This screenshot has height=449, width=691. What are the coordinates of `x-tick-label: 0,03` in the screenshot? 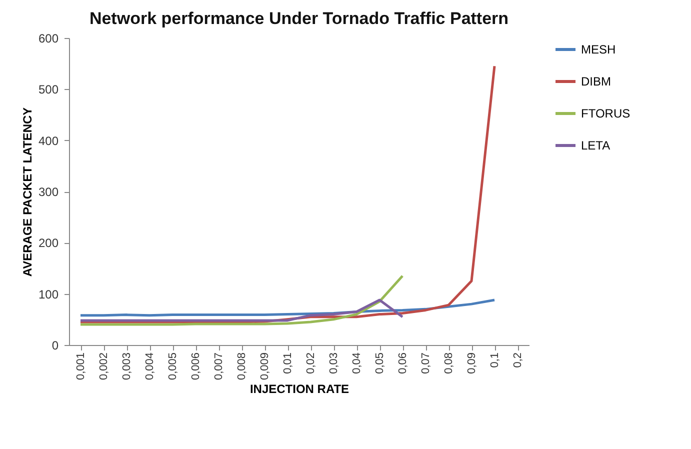 It's located at (334, 363).